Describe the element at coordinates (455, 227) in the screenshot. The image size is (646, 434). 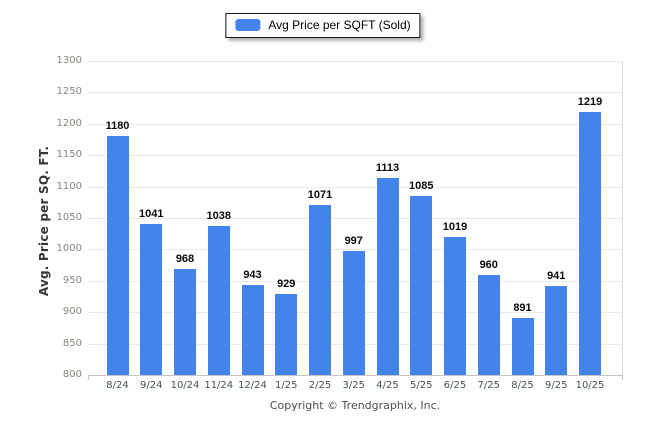
I see `bar-value-label: 1019` at that location.